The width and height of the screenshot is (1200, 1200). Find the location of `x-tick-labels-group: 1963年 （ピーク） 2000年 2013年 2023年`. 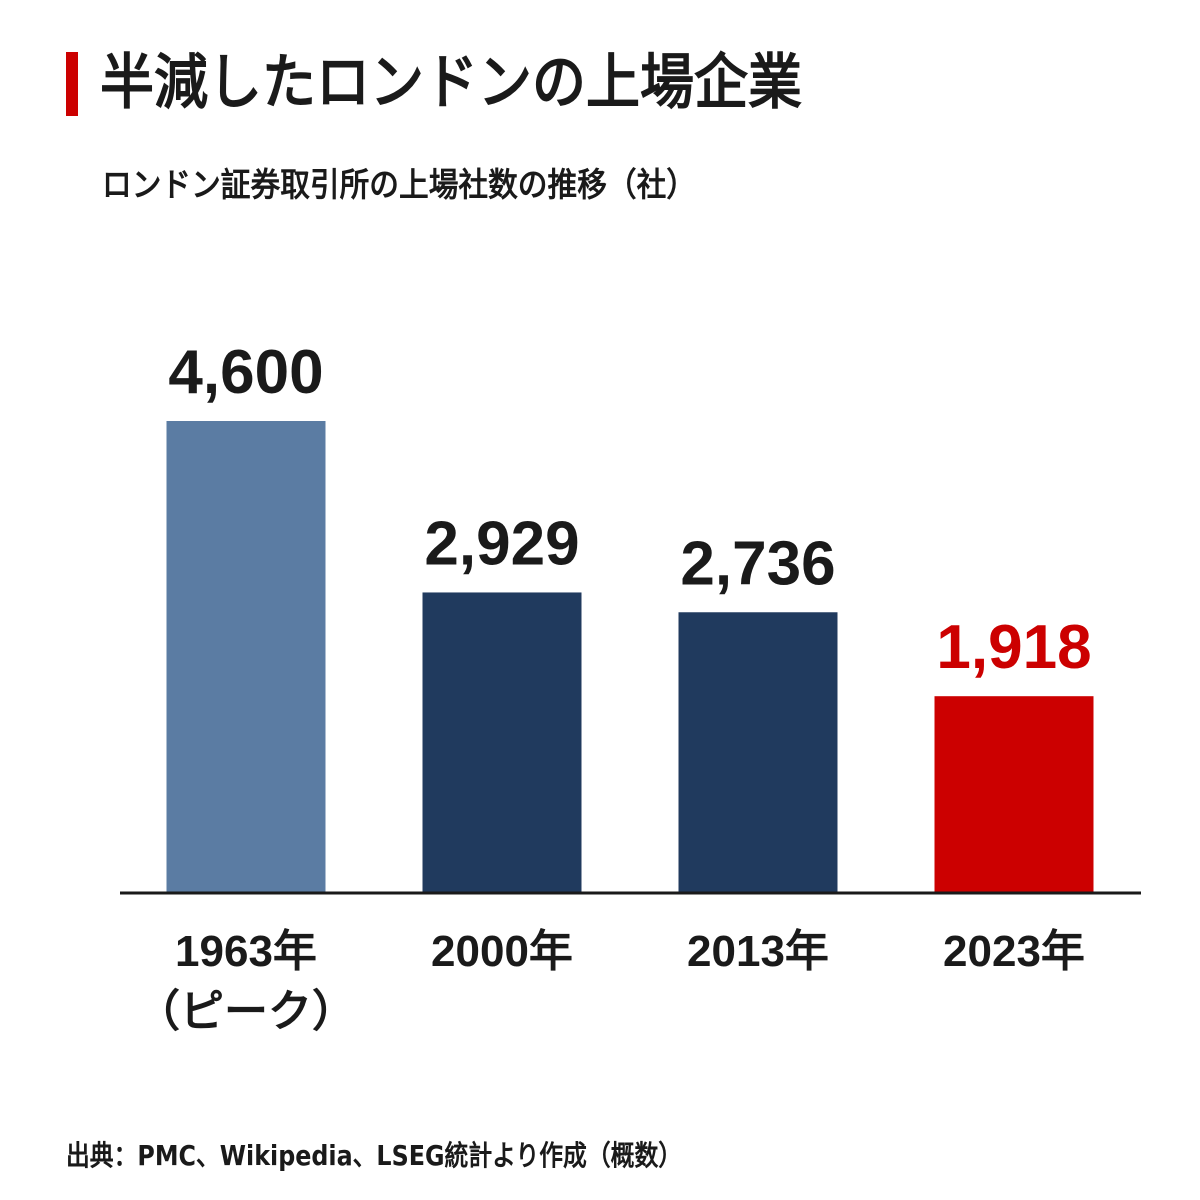

x-tick-labels-group: 1963年 （ピーク） 2000年 2013年 2023年 is located at coordinates (610, 981).